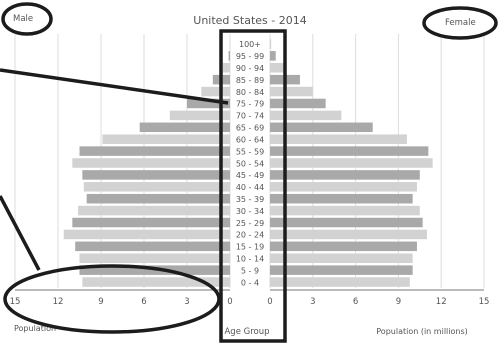 The width and height of the screenshot is (500, 344). I want to click on left-tick-label: 15, so click(15, 302).